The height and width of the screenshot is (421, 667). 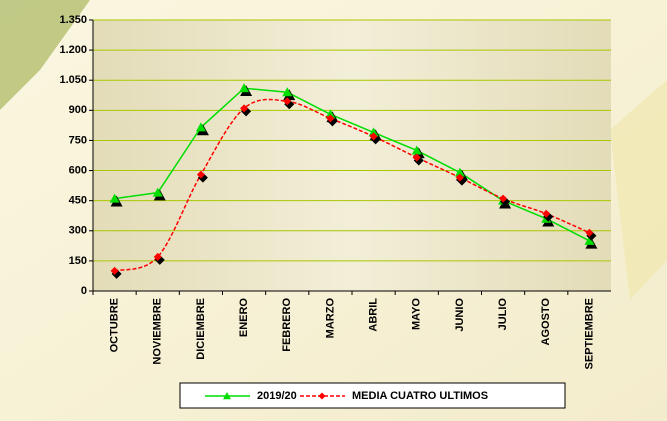 I want to click on x-tick-label: JUNIO, so click(x=460, y=315).